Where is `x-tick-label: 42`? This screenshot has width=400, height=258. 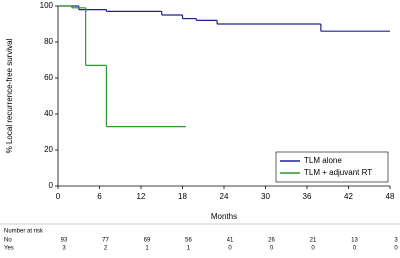 x-tick-label: 42 is located at coordinates (348, 196).